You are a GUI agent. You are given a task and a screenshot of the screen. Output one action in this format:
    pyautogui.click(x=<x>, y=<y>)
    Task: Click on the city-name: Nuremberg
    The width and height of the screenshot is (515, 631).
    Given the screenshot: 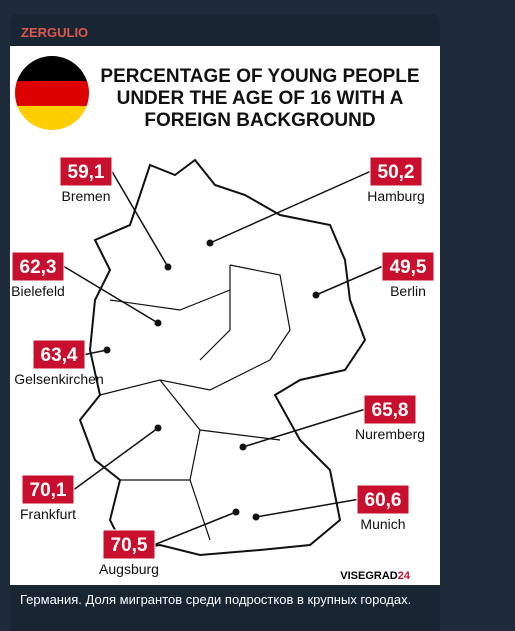 What is the action you would take?
    pyautogui.click(x=390, y=434)
    